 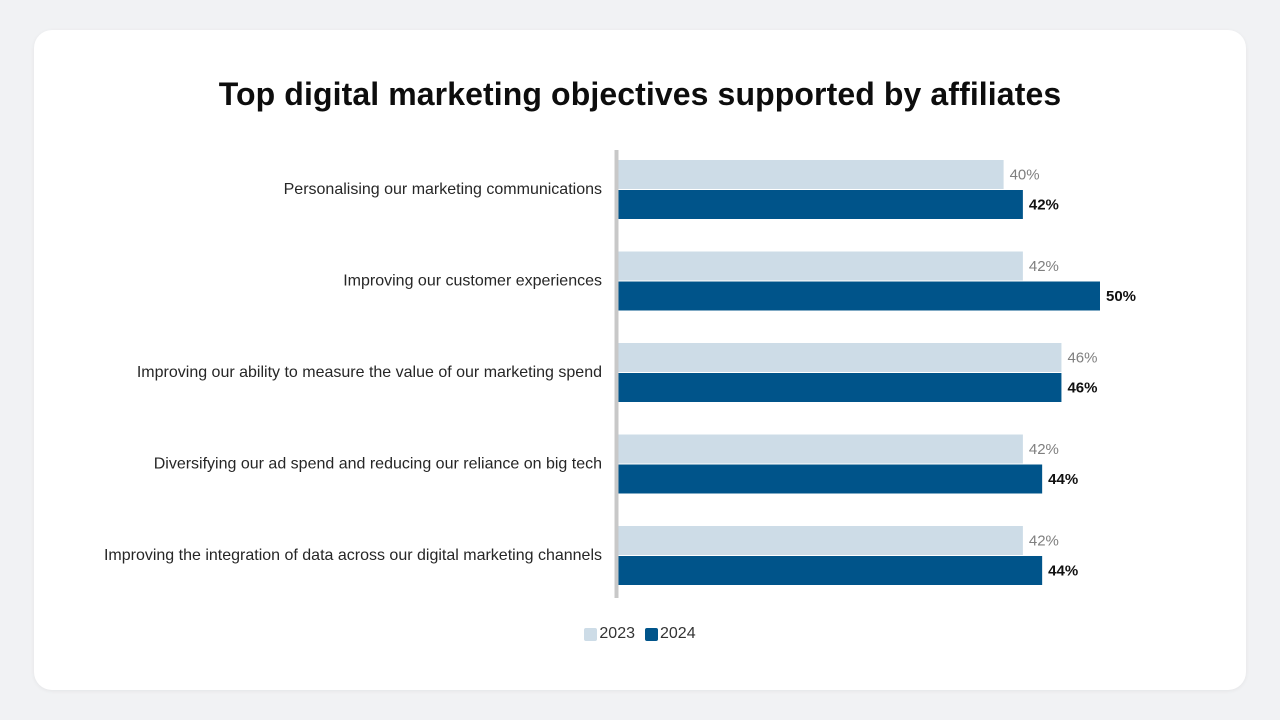 I want to click on data-label-2024: 50%, so click(x=1121, y=296).